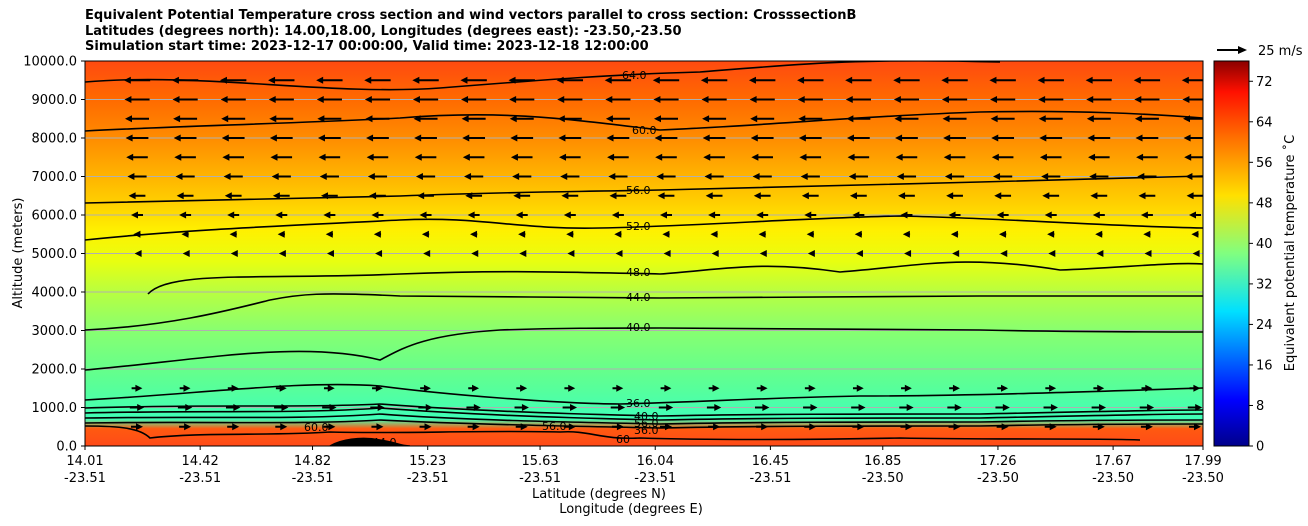 This screenshot has height=526, width=1308. I want to click on y-tick-label: 2000.0, so click(55, 370).